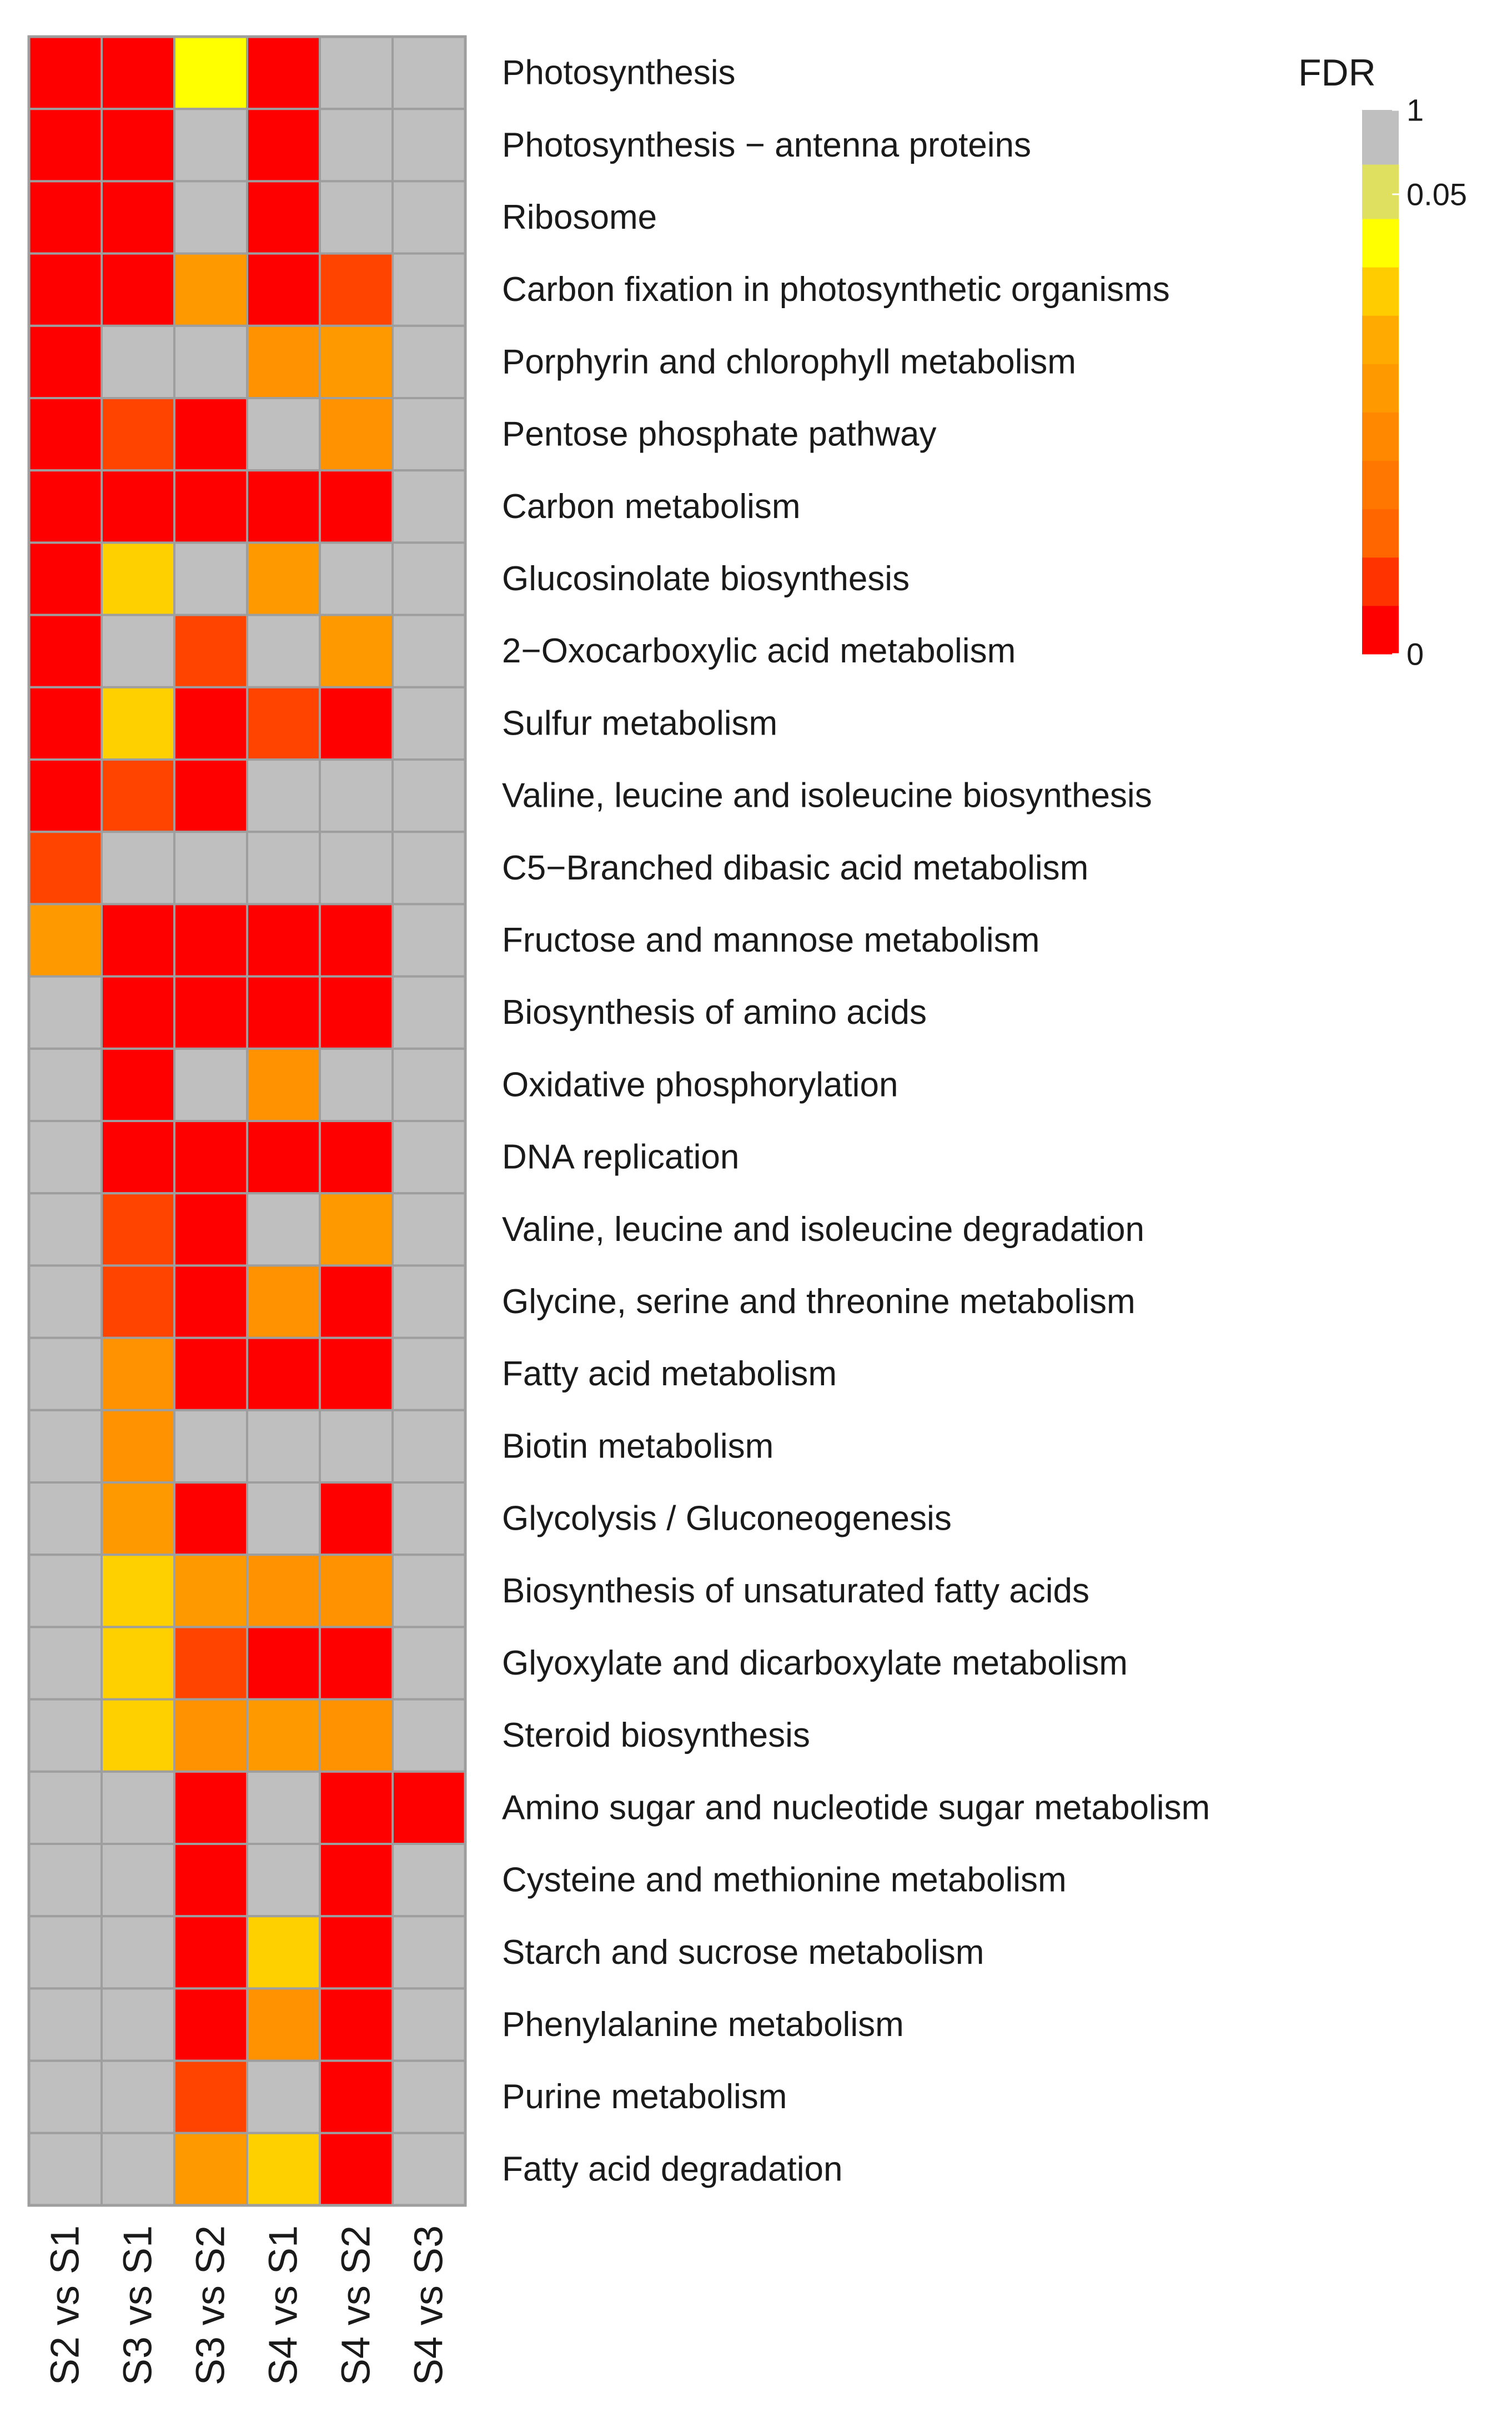 This screenshot has height=2423, width=1512. Describe the element at coordinates (700, 1084) in the screenshot. I see `row-label: Oxidative phosphorylation` at that location.